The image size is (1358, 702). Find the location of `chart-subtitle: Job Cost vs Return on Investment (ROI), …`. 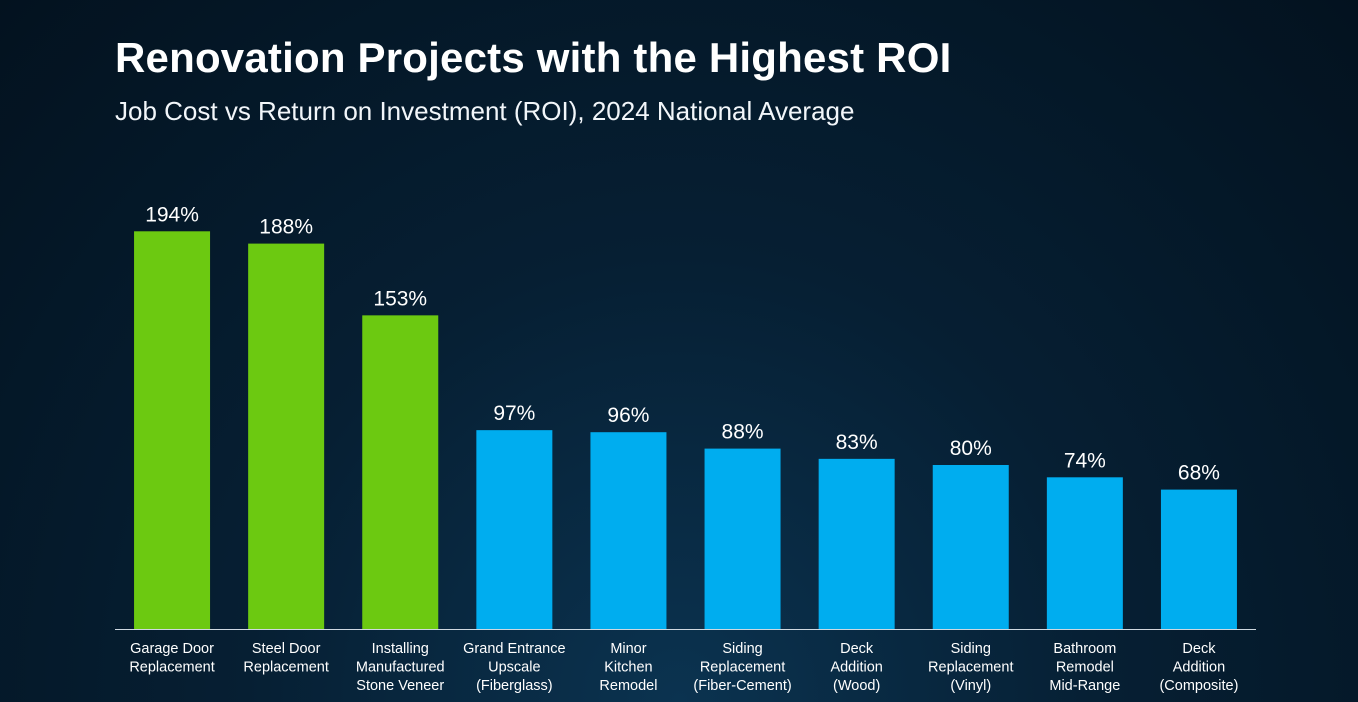

chart-subtitle: Job Cost vs Return on Investment (ROI), … is located at coordinates (485, 111).